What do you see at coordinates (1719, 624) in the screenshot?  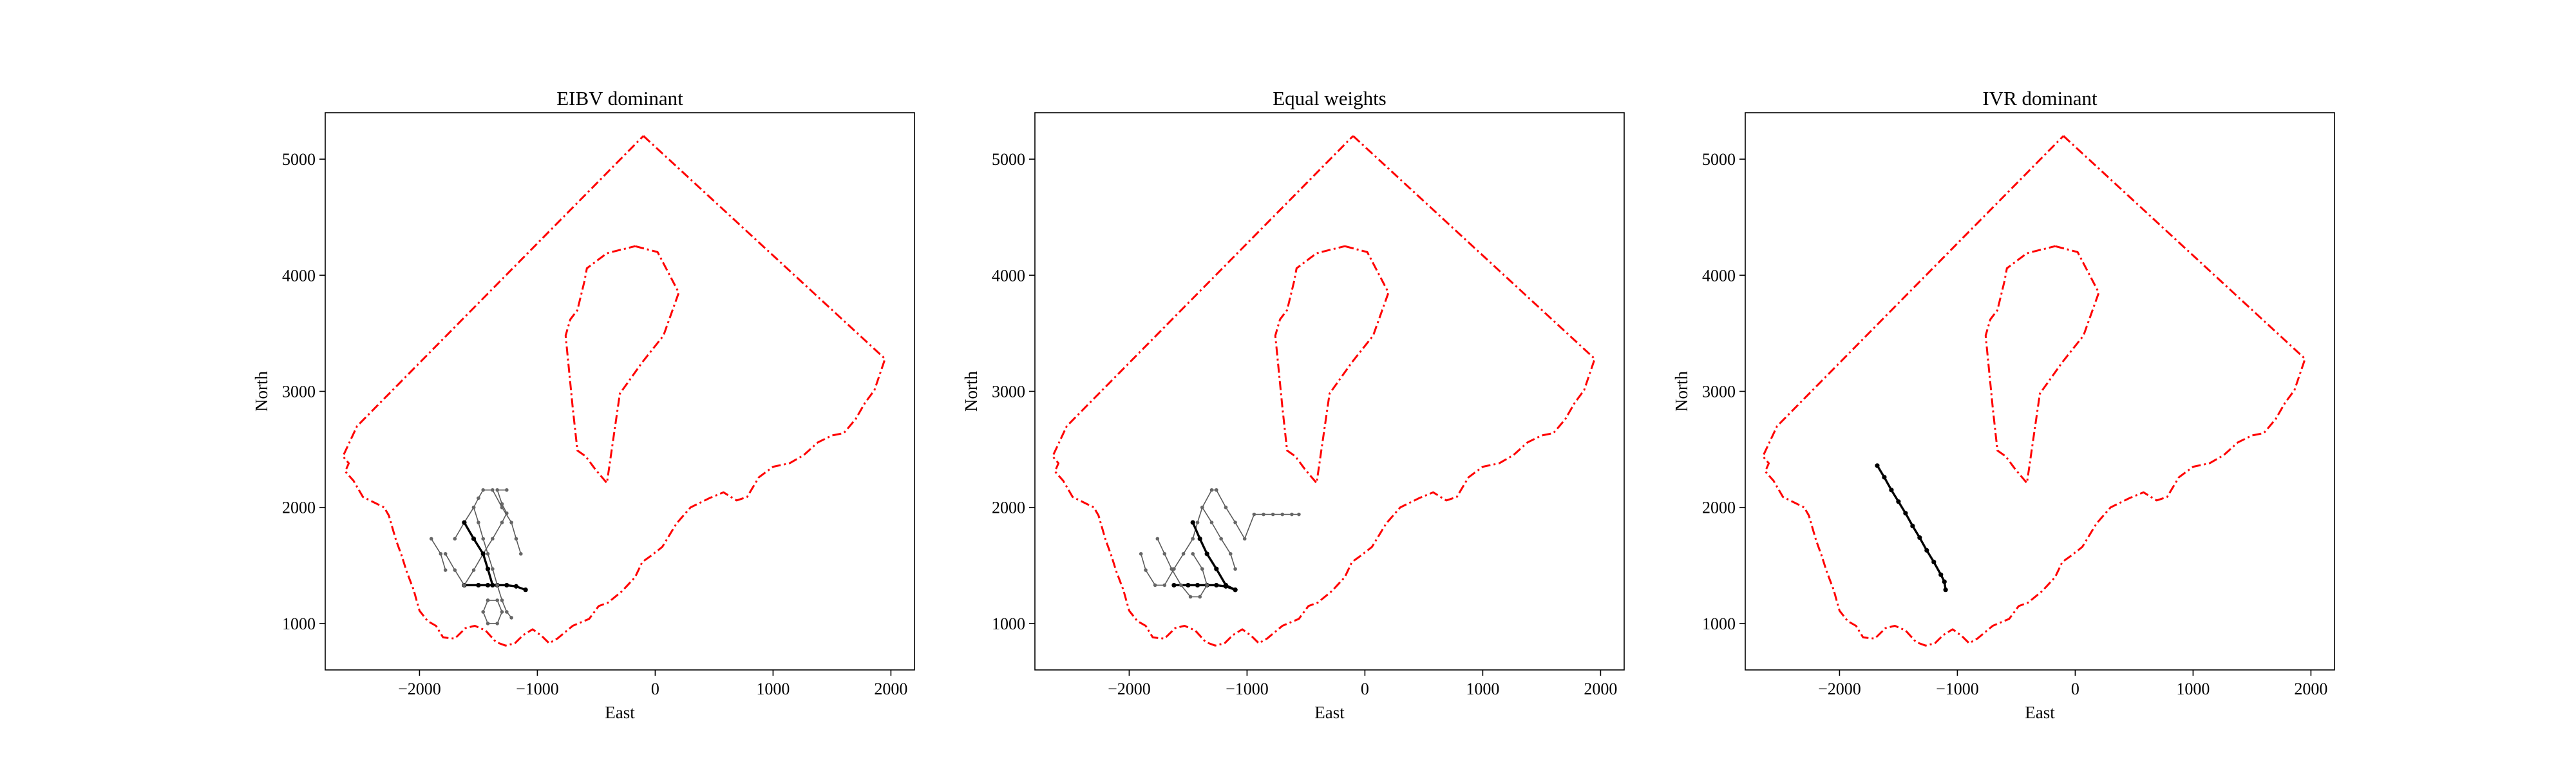 I see `y-tick-label: 1000` at bounding box center [1719, 624].